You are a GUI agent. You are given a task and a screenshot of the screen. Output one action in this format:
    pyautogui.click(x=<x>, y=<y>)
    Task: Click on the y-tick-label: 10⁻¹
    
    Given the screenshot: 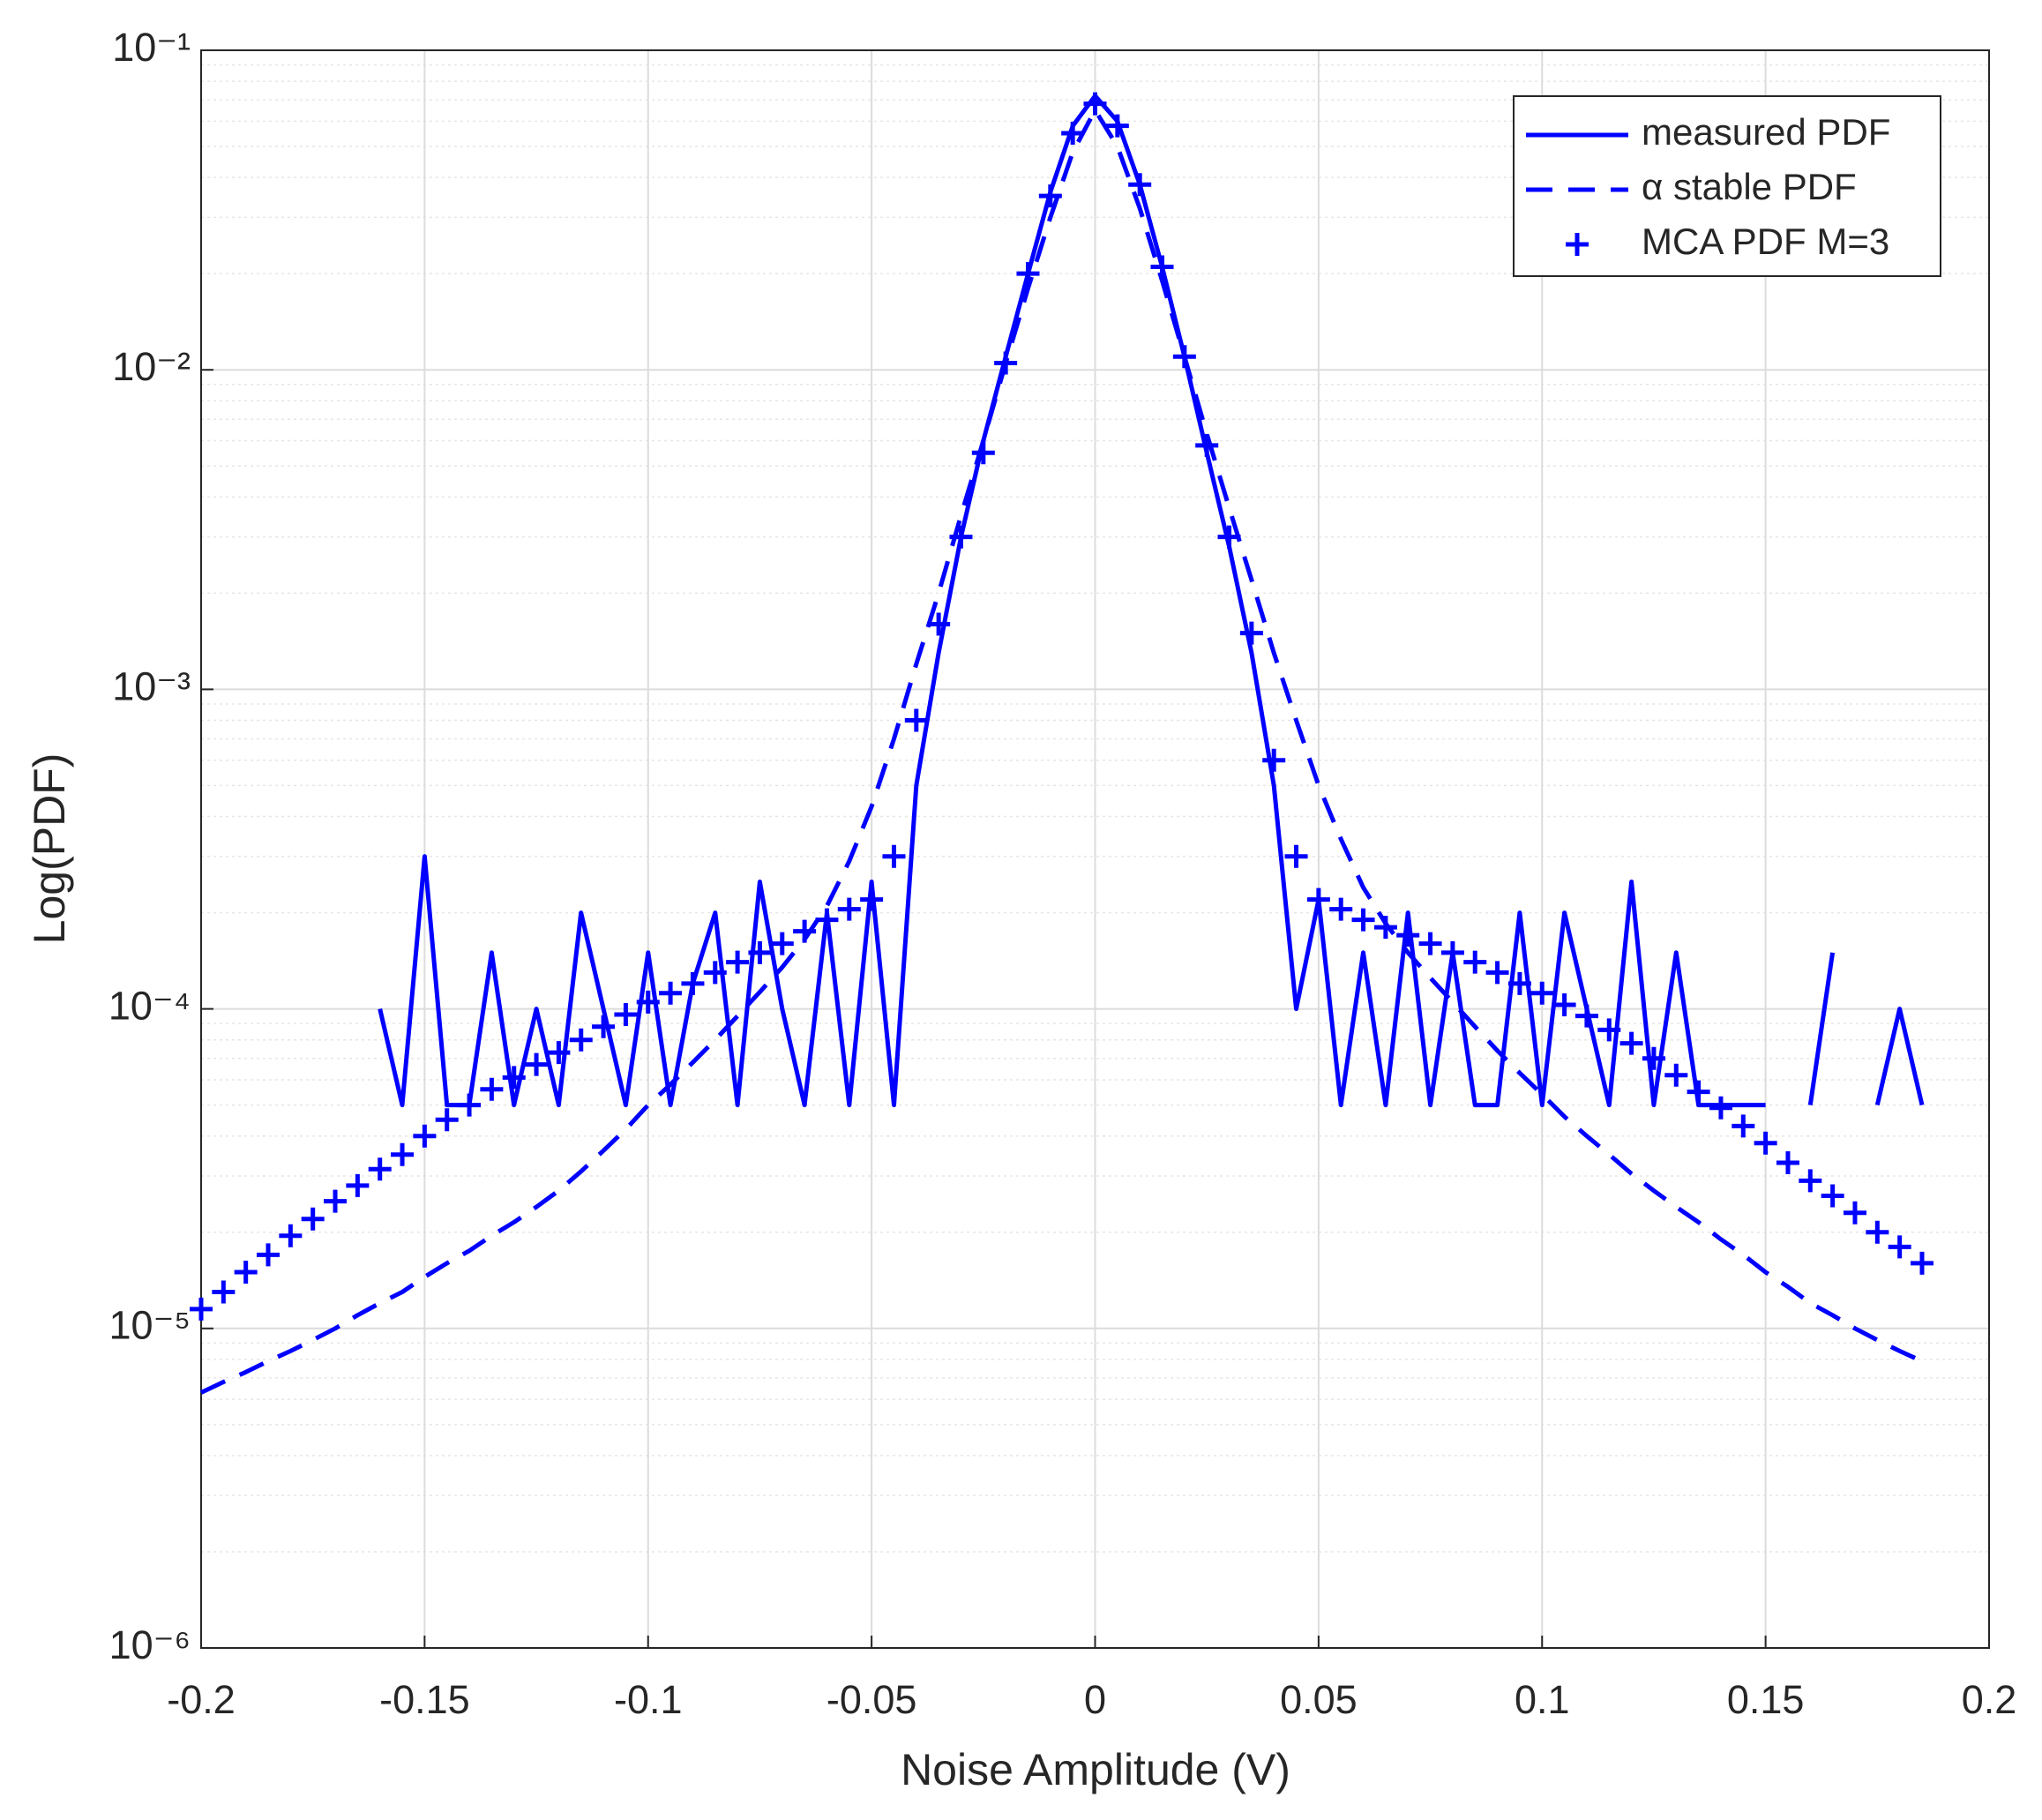 What is the action you would take?
    pyautogui.click(x=151, y=47)
    